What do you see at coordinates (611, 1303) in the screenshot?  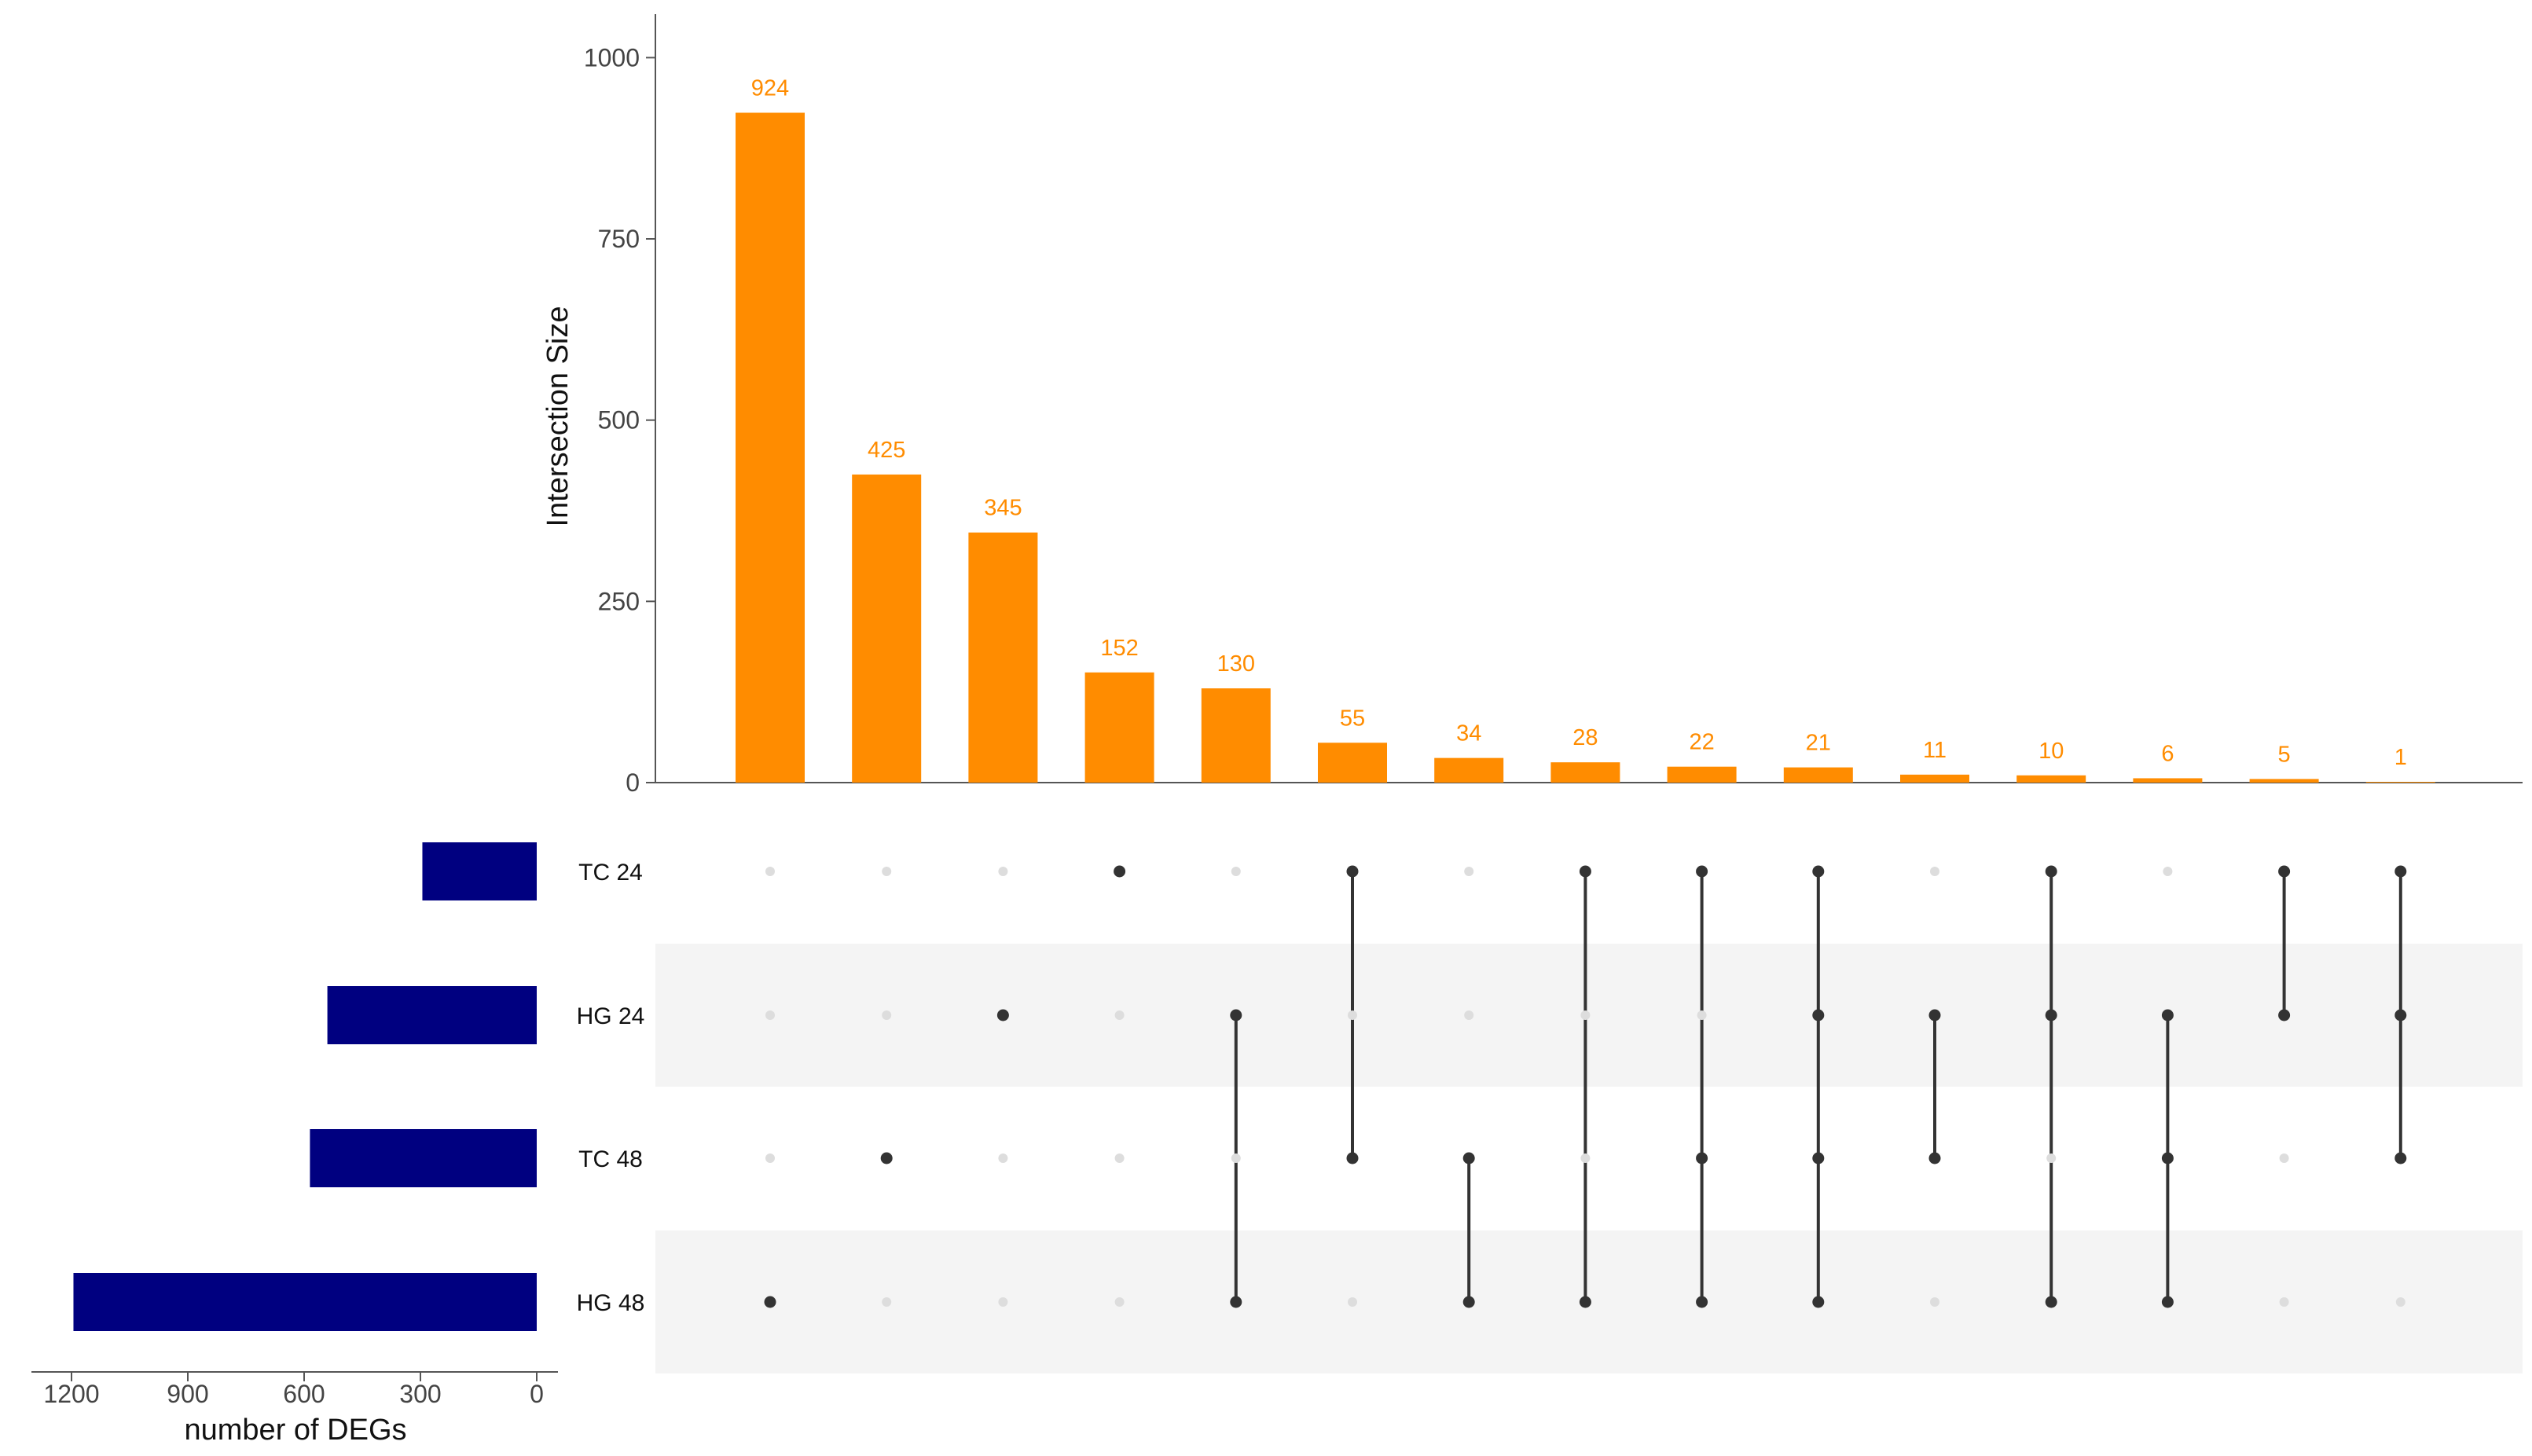 I see `set-name-label: HG 48` at bounding box center [611, 1303].